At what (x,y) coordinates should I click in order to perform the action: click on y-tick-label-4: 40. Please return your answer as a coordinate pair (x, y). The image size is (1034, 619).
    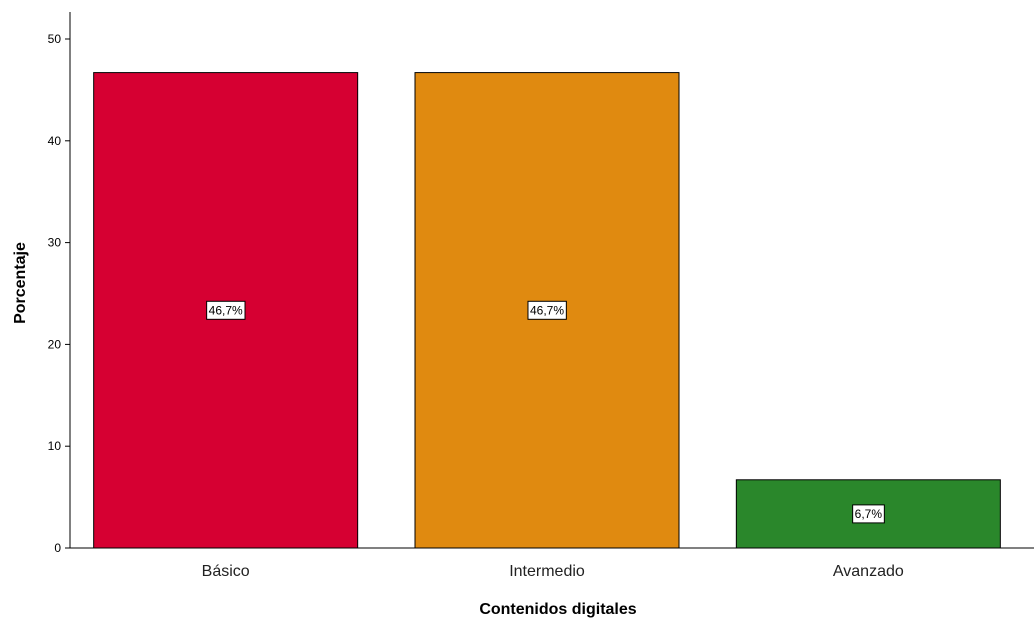
    Looking at the image, I should click on (55, 141).